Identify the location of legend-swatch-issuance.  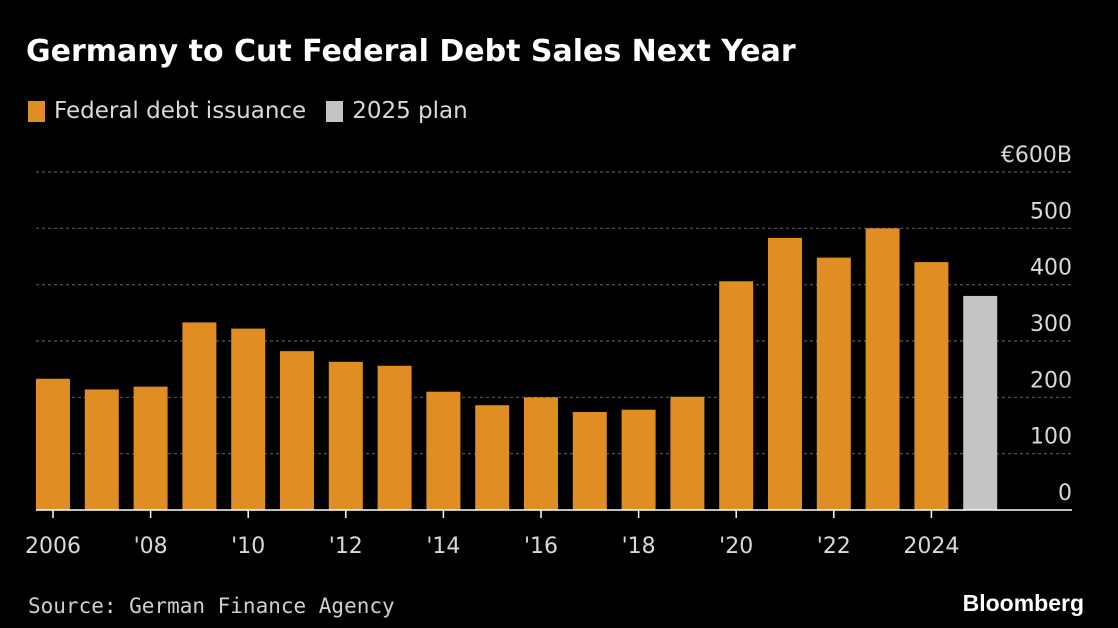
(36, 111).